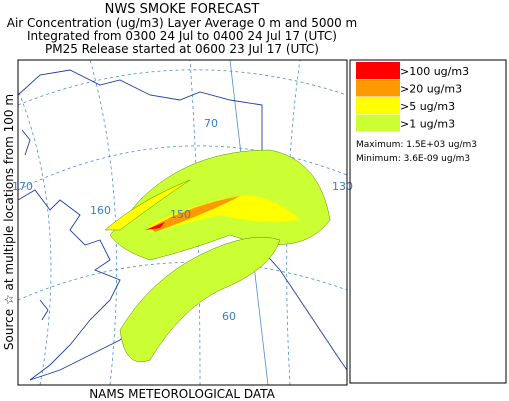 This screenshot has height=401, width=509. Describe the element at coordinates (434, 71) in the screenshot. I see `legend-label: >100 ug/m3` at that location.